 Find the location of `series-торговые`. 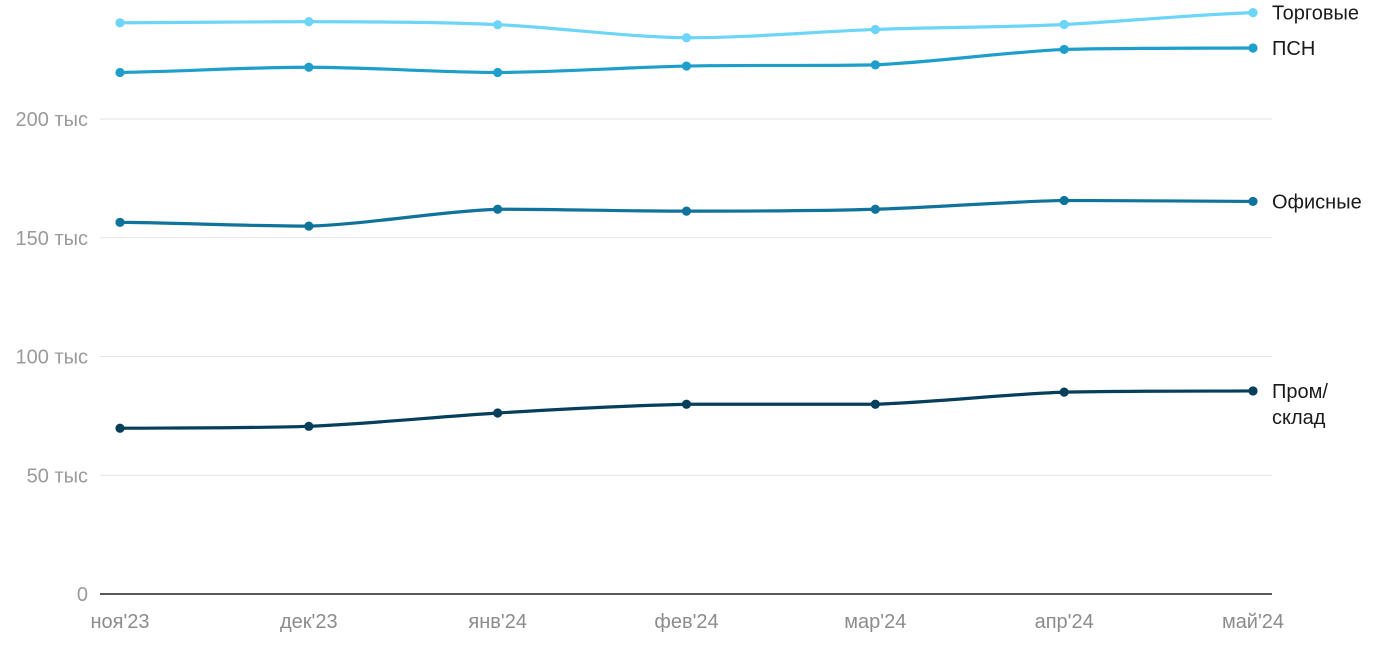

series-торговые is located at coordinates (686, 25).